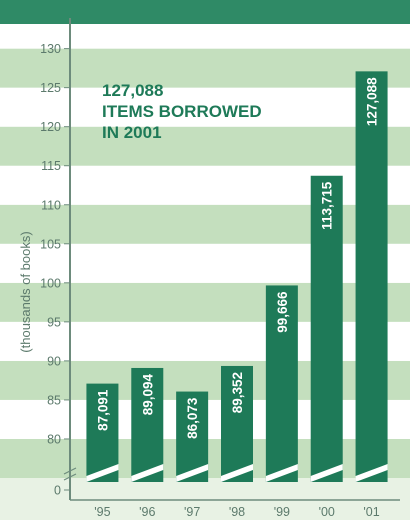 The width and height of the screenshot is (410, 520). Describe the element at coordinates (147, 512) in the screenshot. I see `x-tick-label: '96` at that location.